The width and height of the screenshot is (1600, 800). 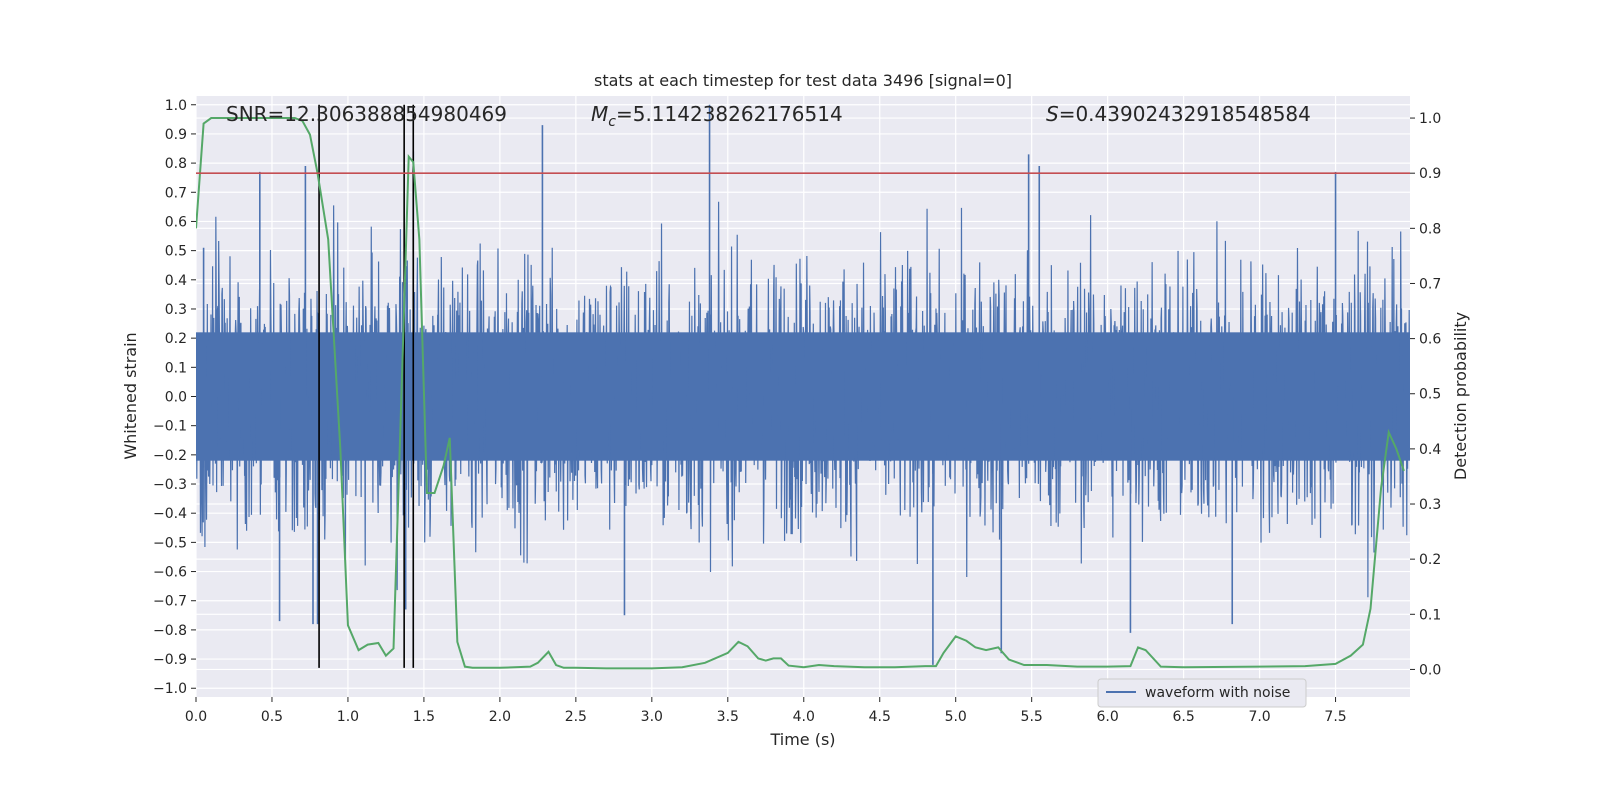 What do you see at coordinates (1052, 114) in the screenshot?
I see `s-symbol: S` at bounding box center [1052, 114].